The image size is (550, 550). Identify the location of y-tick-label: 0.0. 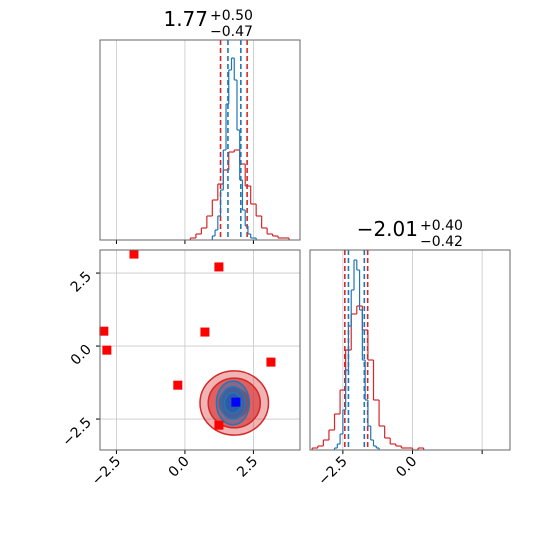
(81, 355).